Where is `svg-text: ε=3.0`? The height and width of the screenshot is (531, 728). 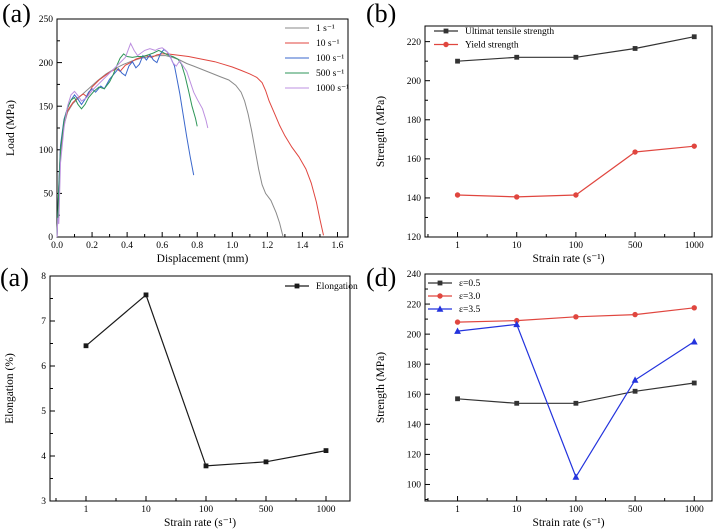 svg-text: ε=3.0 is located at coordinates (469, 297).